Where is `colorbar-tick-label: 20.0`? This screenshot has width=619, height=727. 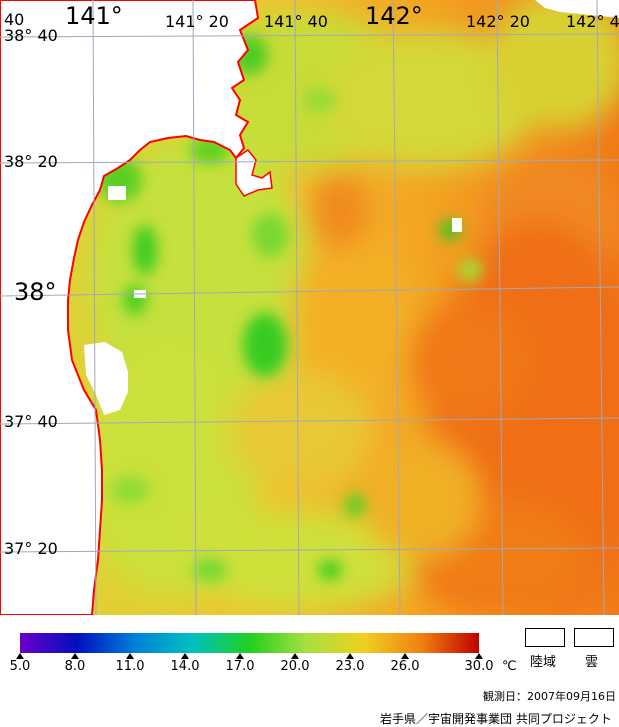
colorbar-tick-label: 20.0 is located at coordinates (295, 666).